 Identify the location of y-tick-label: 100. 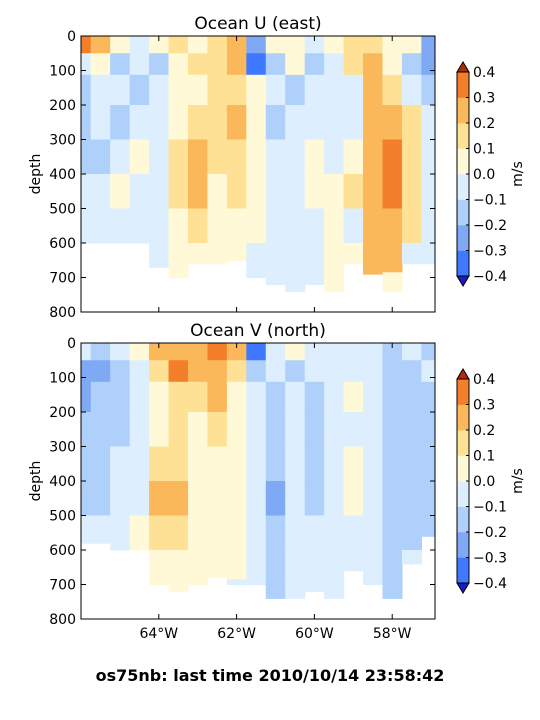
(62, 379).